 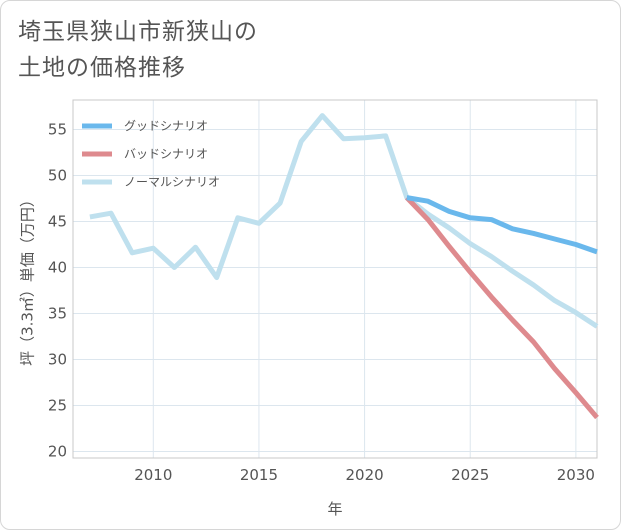 I want to click on x-axis-title: 年, so click(x=334, y=509).